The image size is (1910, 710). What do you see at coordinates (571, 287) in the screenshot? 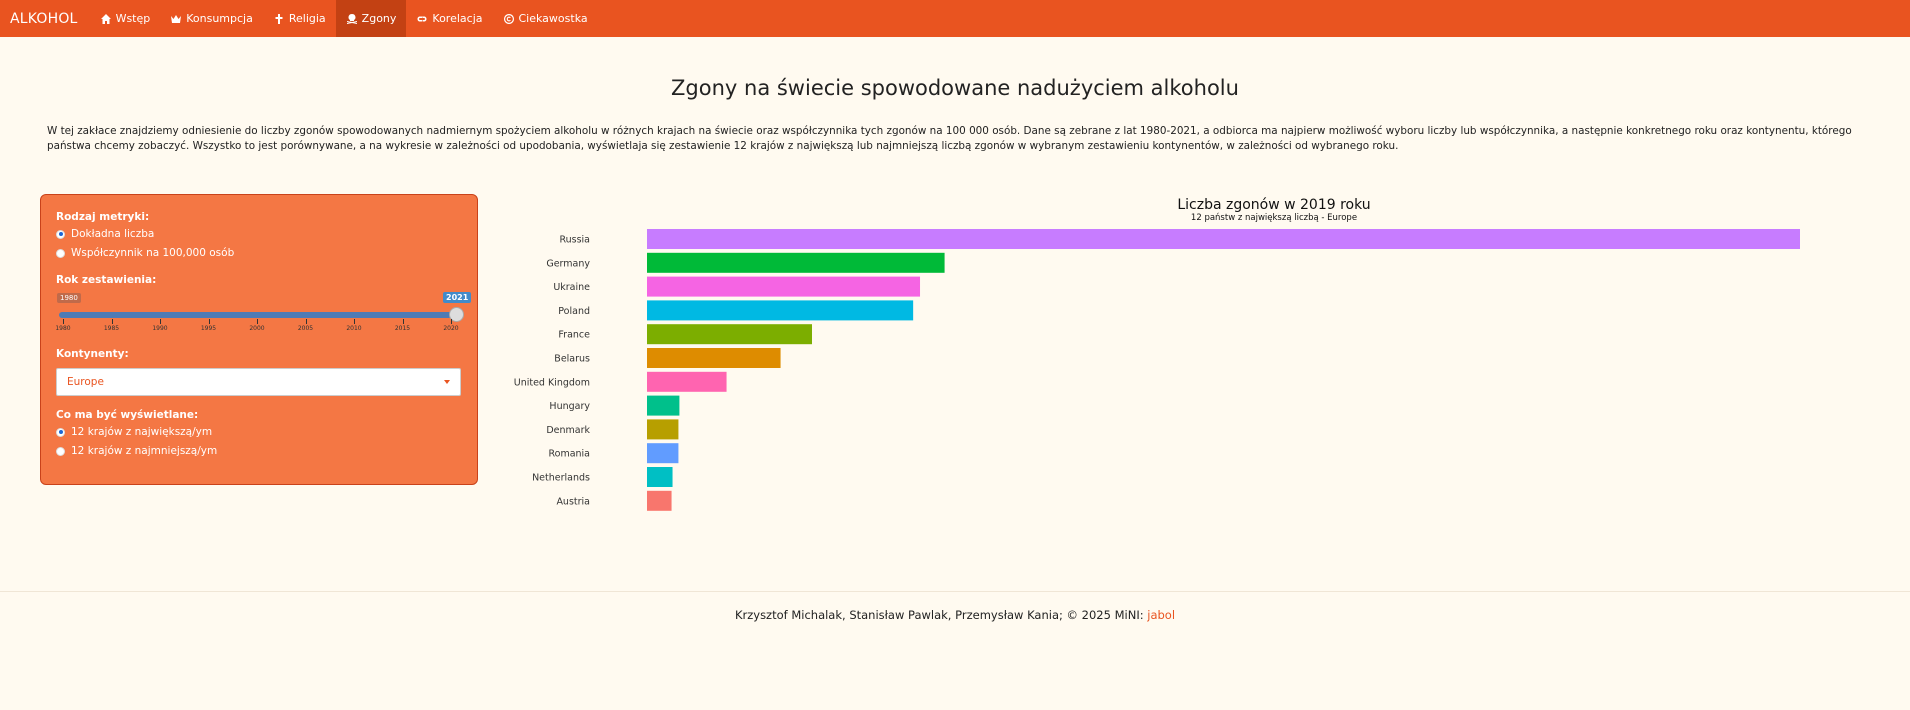
I see `bar-label: Ukraine` at bounding box center [571, 287].